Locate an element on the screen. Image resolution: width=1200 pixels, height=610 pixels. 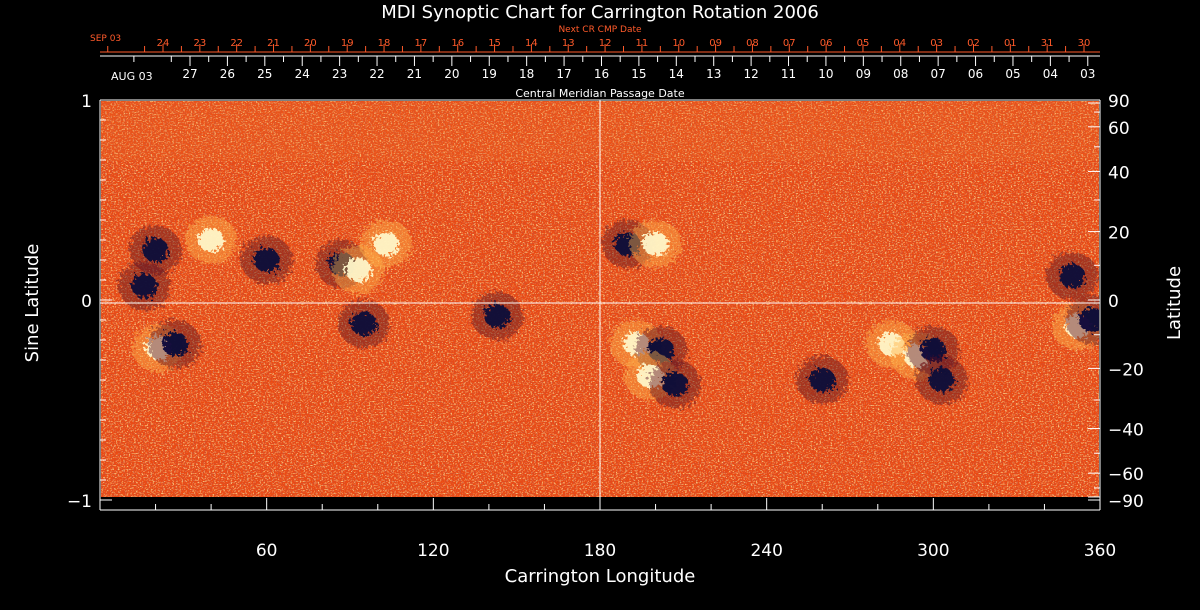
cmp-day-label: 19 is located at coordinates (489, 74).